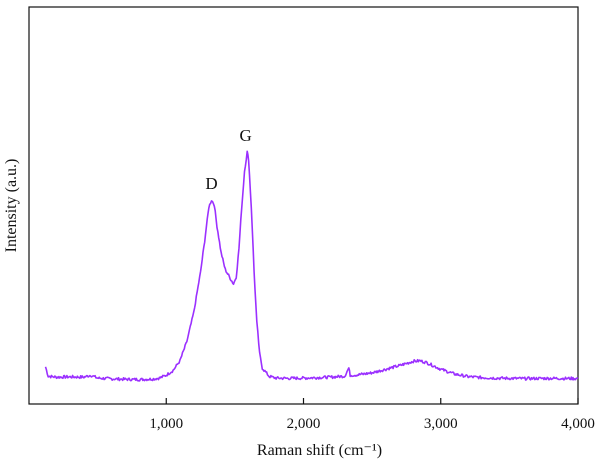  I want to click on x-axis-title: Raman shift (cm⁻¹), so click(319, 450).